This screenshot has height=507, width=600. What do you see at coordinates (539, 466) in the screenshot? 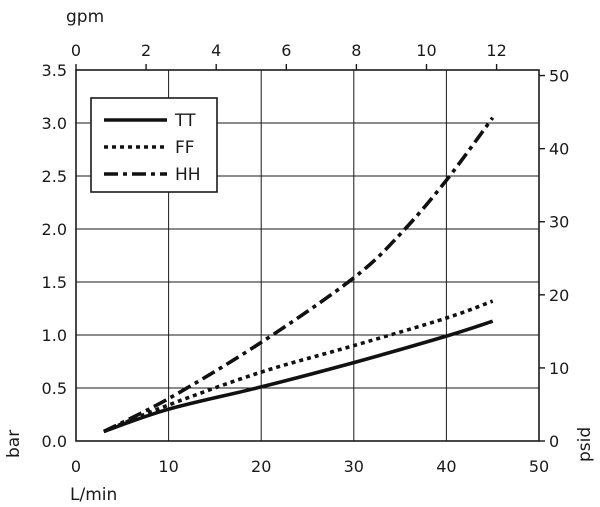
I see `x-bottom-tick-label: 50` at bounding box center [539, 466].